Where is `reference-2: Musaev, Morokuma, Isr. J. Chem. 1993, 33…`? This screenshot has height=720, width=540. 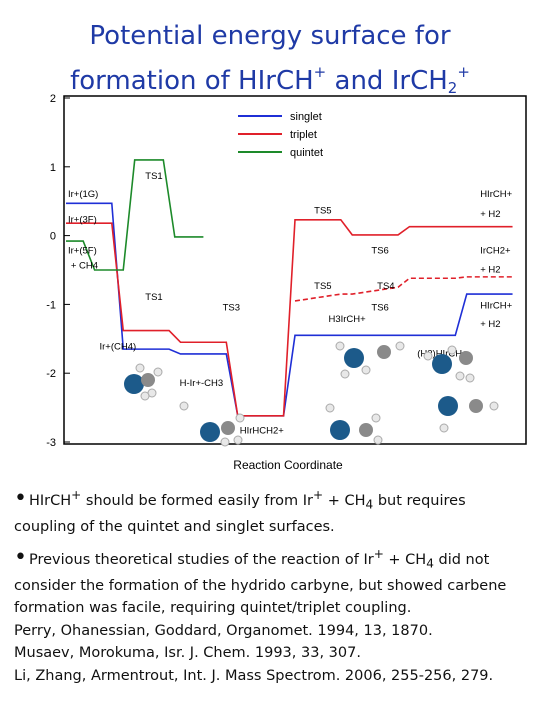
reference-2: Musaev, Morokuma, Isr. J. Chem. 1993, 33… is located at coordinates (187, 653).